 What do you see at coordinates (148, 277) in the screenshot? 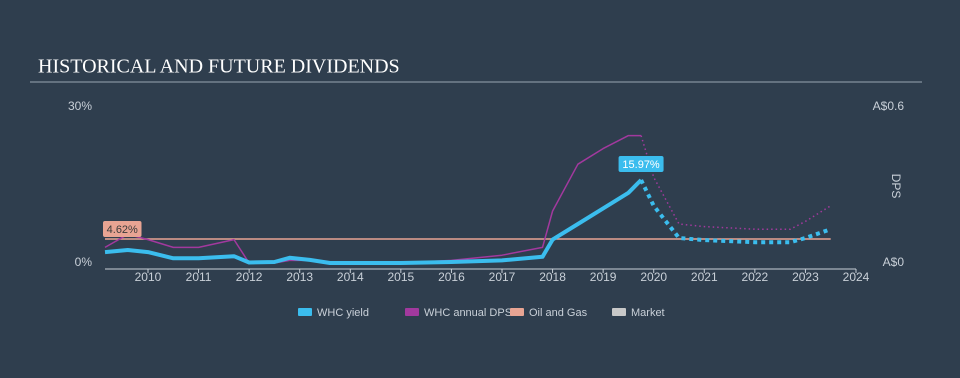
I see `x-tick-label: 2010` at bounding box center [148, 277].